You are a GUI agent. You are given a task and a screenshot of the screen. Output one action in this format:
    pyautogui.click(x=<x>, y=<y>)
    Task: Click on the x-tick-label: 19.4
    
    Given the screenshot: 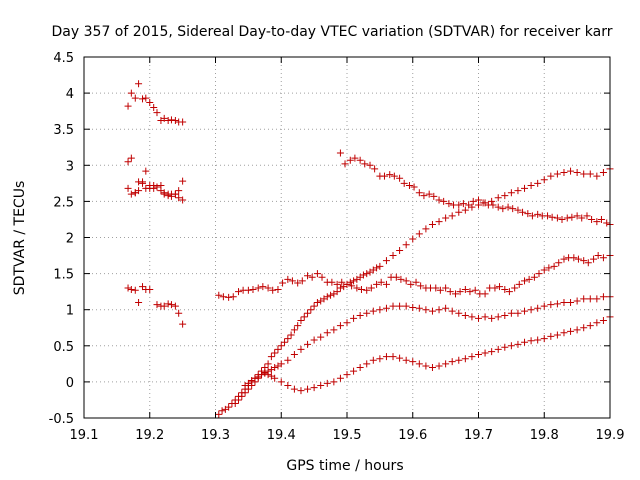 What is the action you would take?
    pyautogui.click(x=281, y=435)
    